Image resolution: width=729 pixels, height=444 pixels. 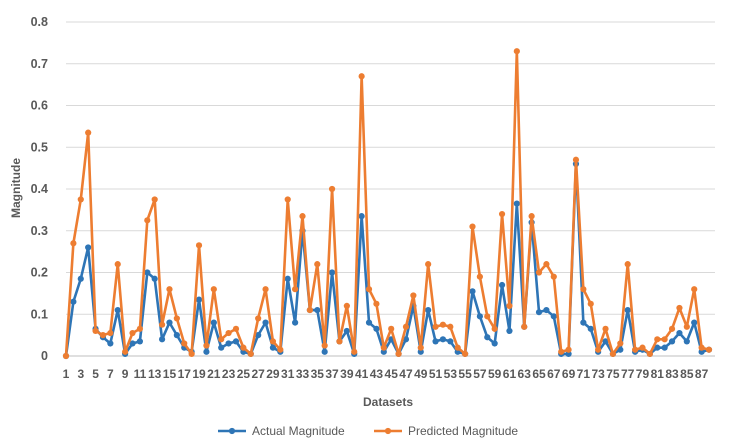 What do you see at coordinates (170, 374) in the screenshot?
I see `x-tick-label: 15` at bounding box center [170, 374].